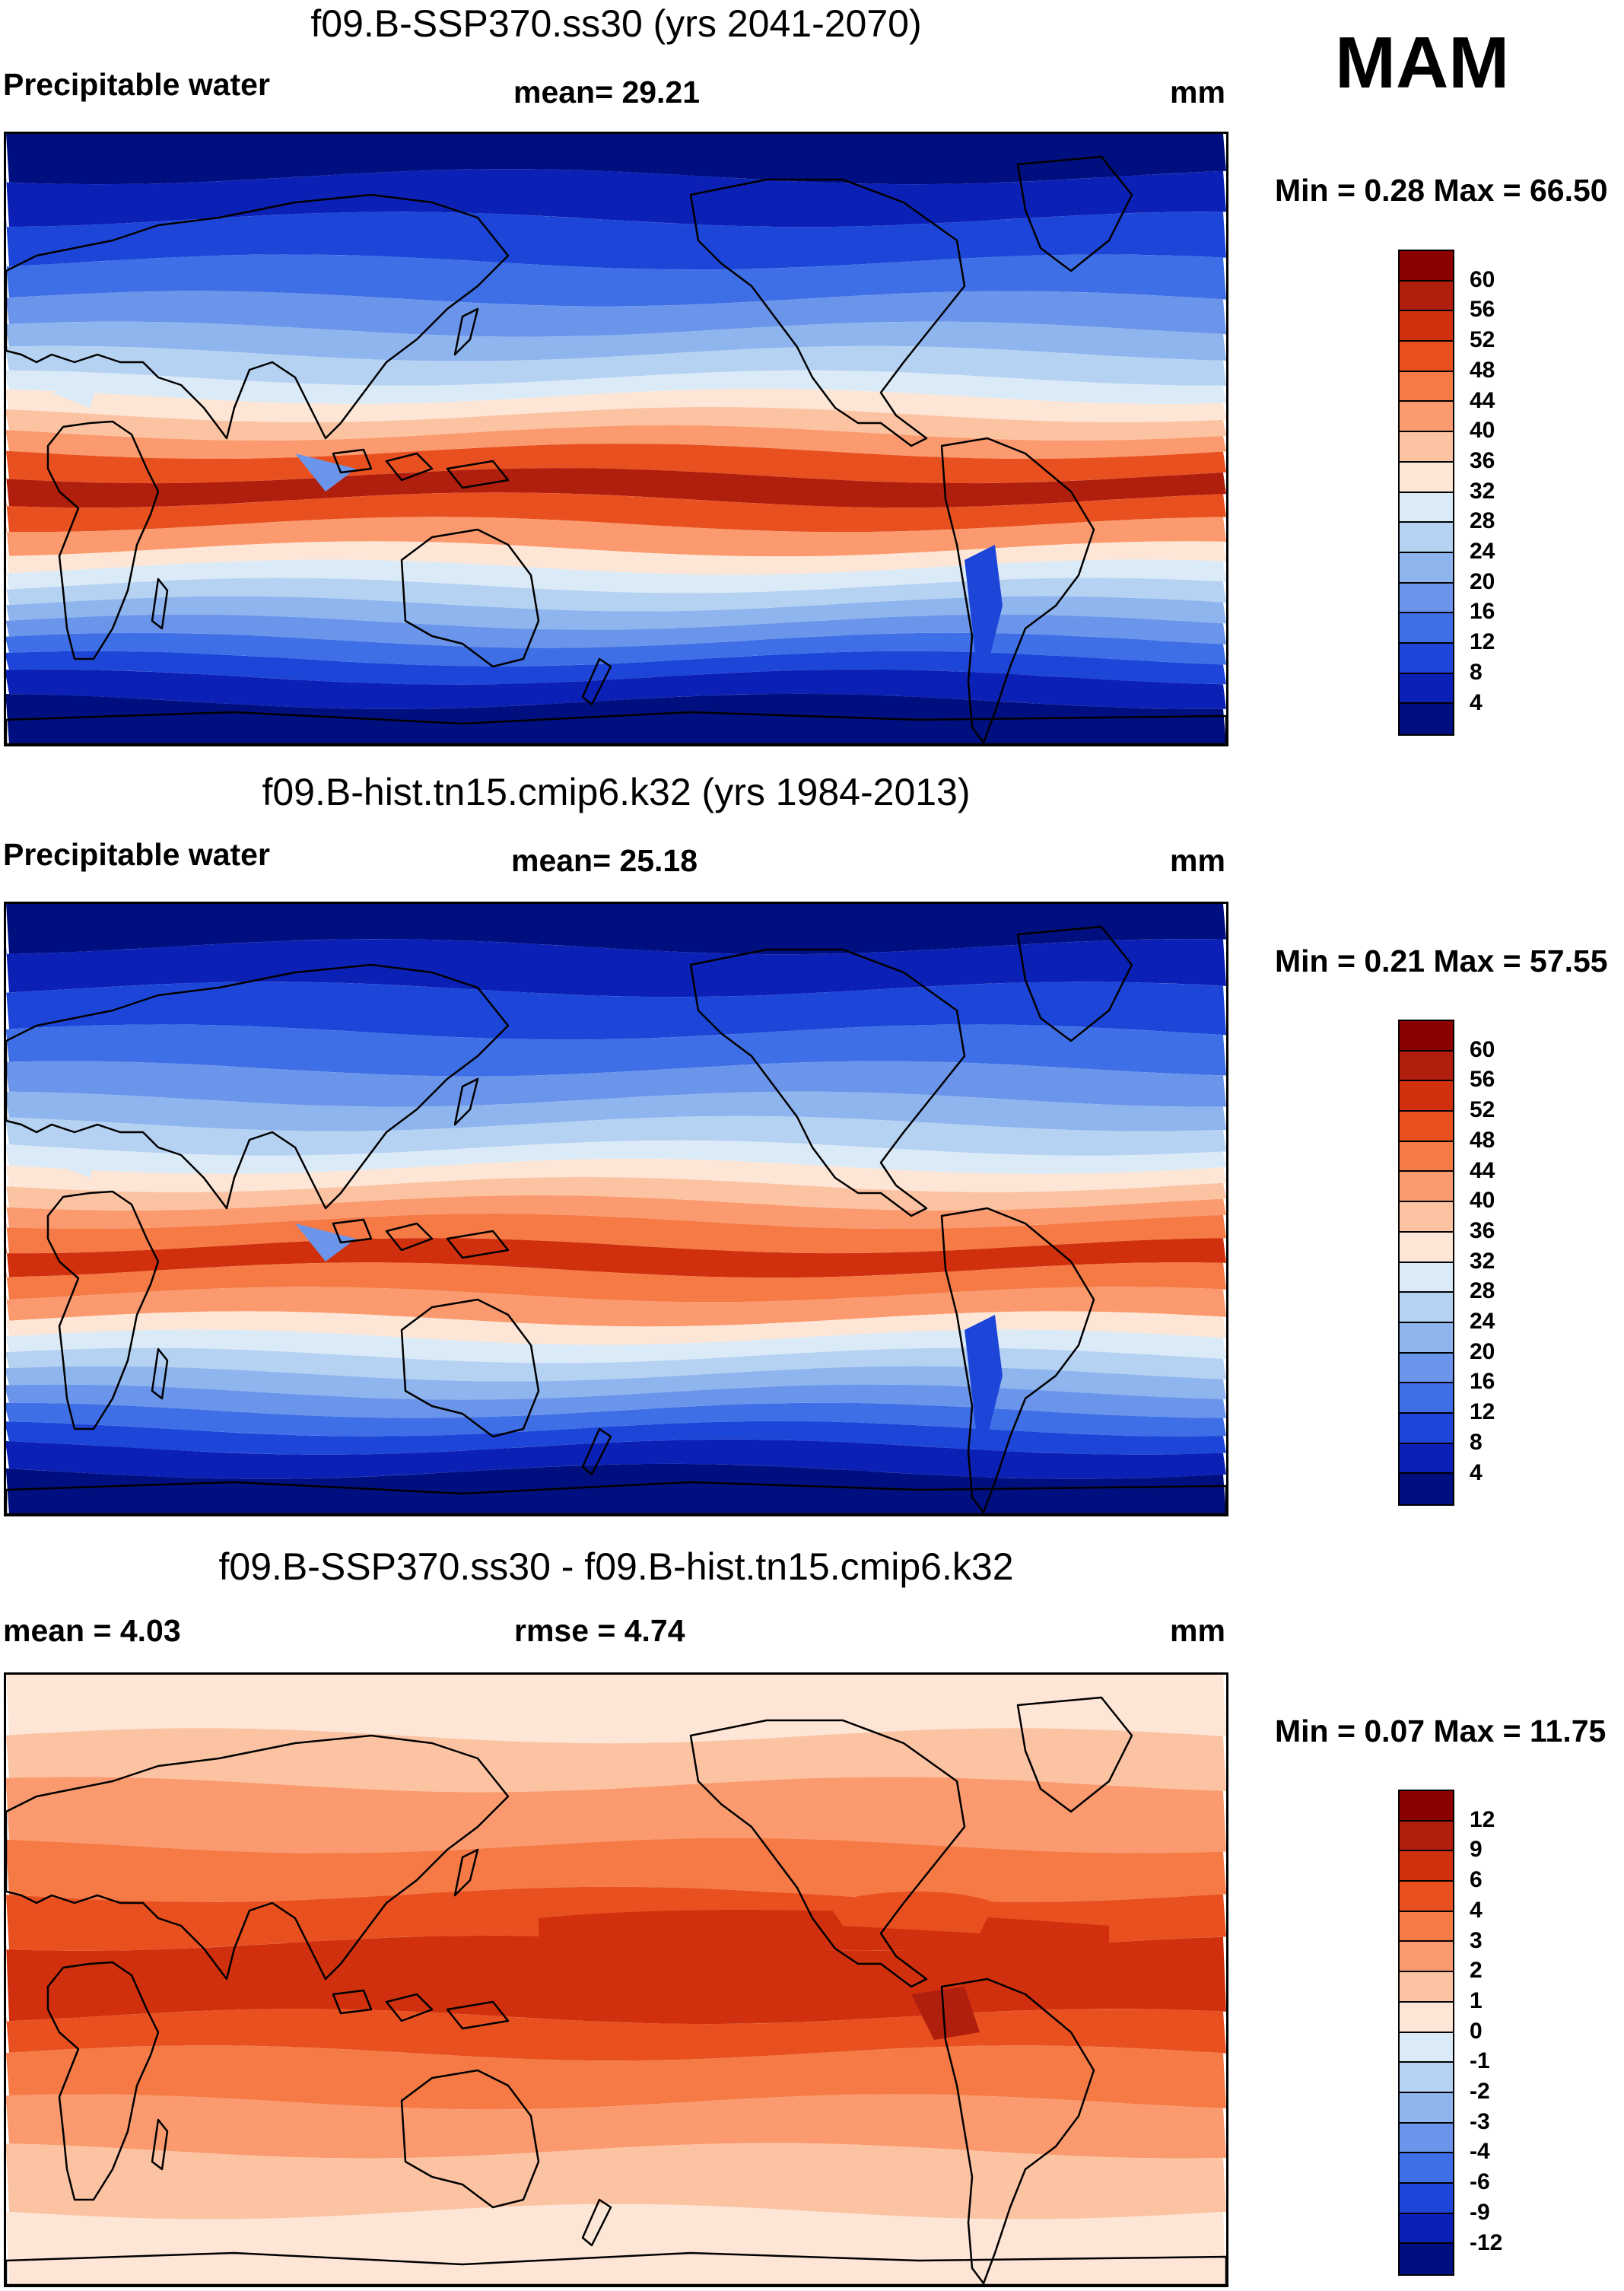 The width and height of the screenshot is (1624, 2291). What do you see at coordinates (1476, 672) in the screenshot?
I see `colorbar-tick-label: 8` at bounding box center [1476, 672].